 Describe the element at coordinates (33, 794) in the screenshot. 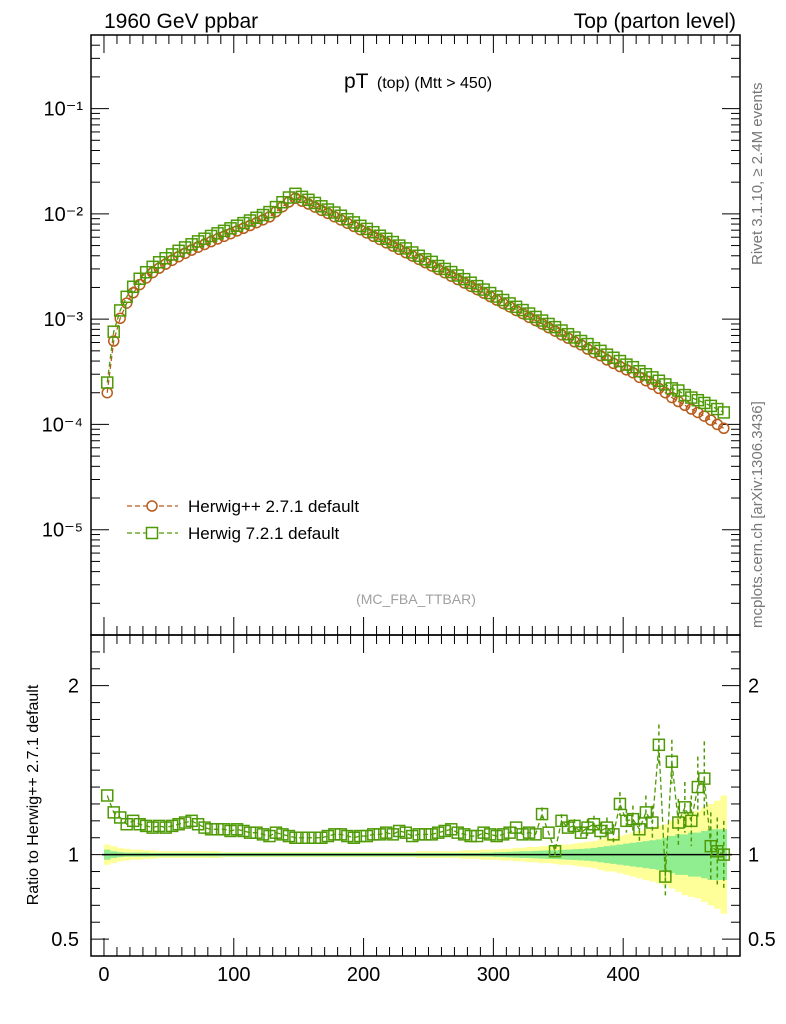

I see `ratio-ylabel: Ratio to Herwig++ 2.7.1 default` at that location.